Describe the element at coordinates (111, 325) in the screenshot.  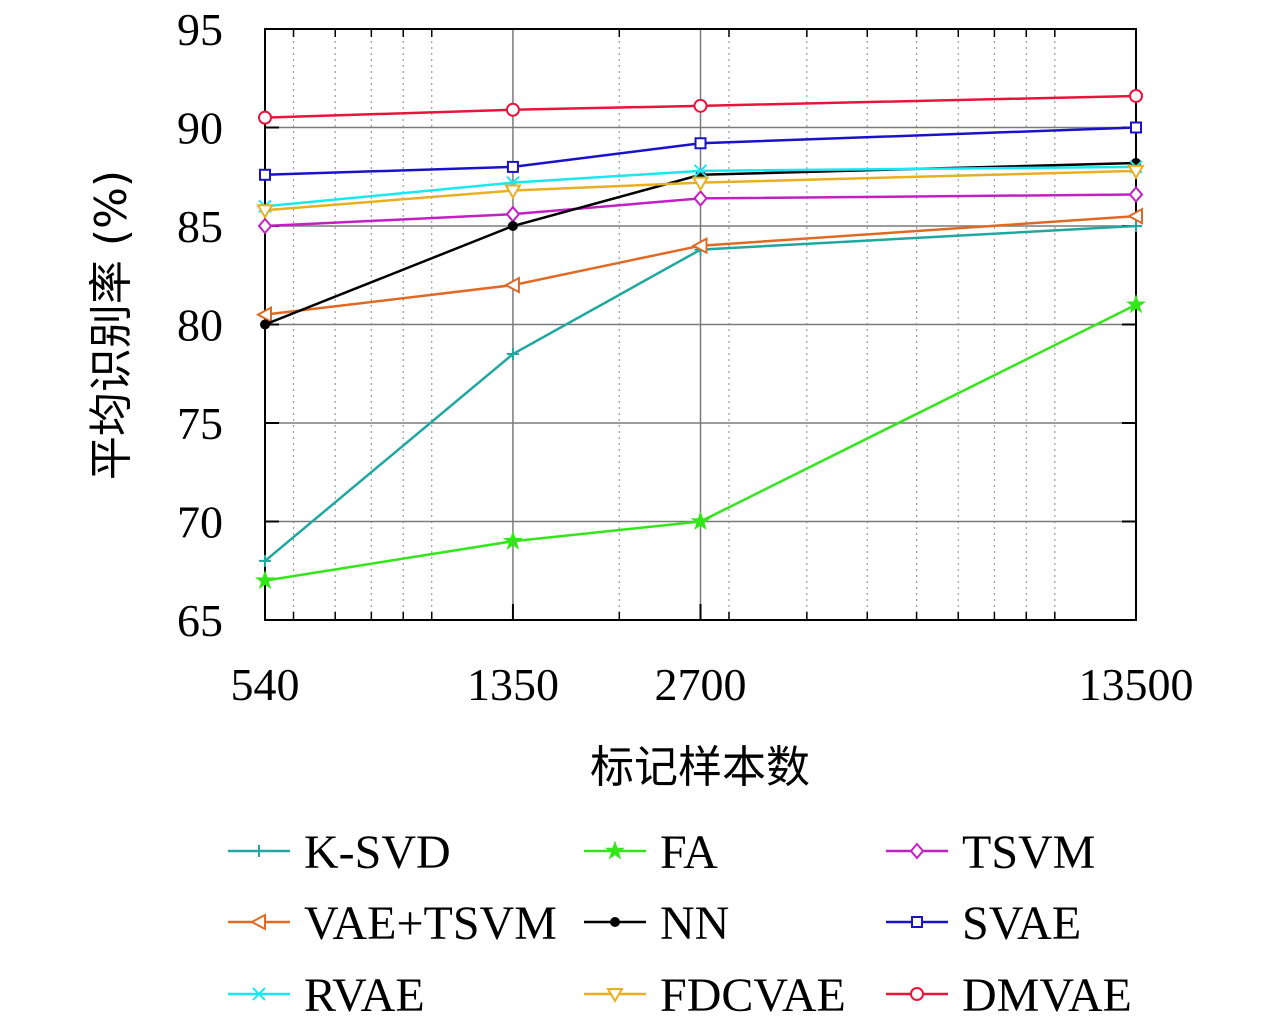
I see `y-axis-title: 平均识别率 (%)` at that location.